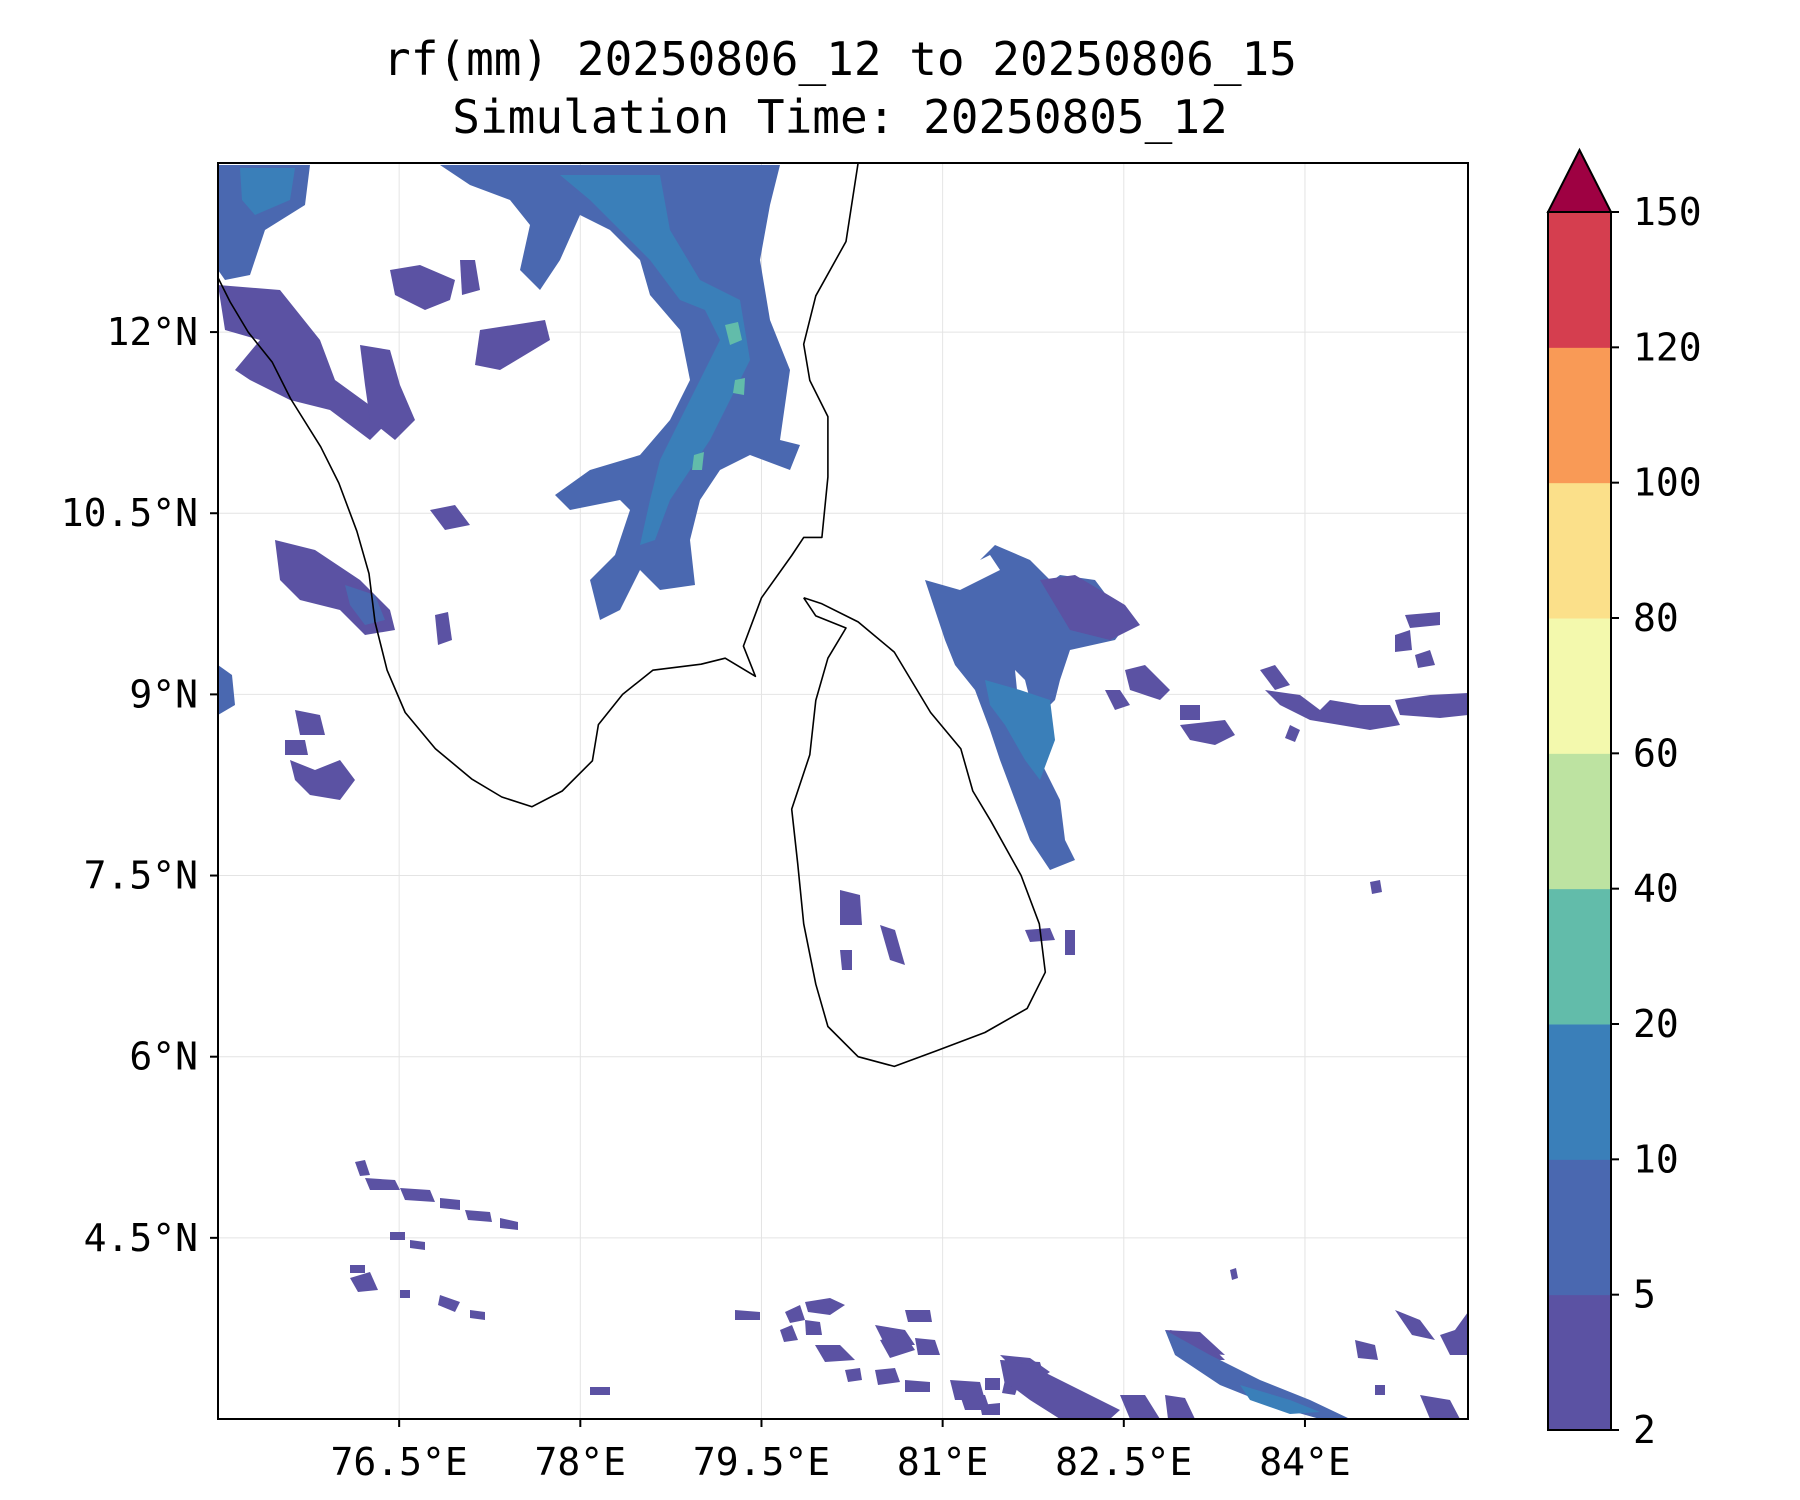 The width and height of the screenshot is (1800, 1500). Describe the element at coordinates (1579, 180) in the screenshot. I see `colorbar-extend-triangle` at that location.